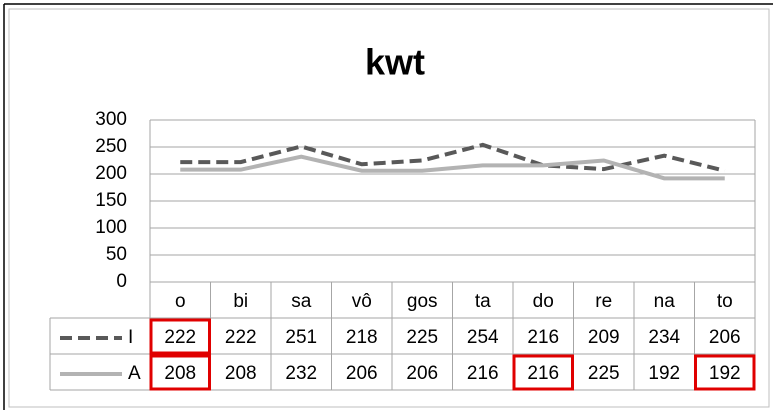  What do you see at coordinates (111, 173) in the screenshot?
I see `y-tick-label: 200` at bounding box center [111, 173].